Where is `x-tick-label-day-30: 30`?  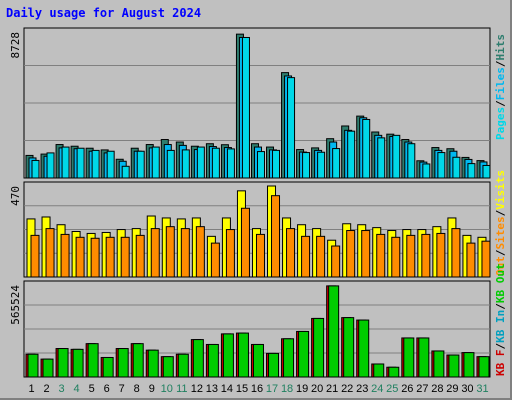
x-tick-label-day-30: 30 is located at coordinates (467, 389).